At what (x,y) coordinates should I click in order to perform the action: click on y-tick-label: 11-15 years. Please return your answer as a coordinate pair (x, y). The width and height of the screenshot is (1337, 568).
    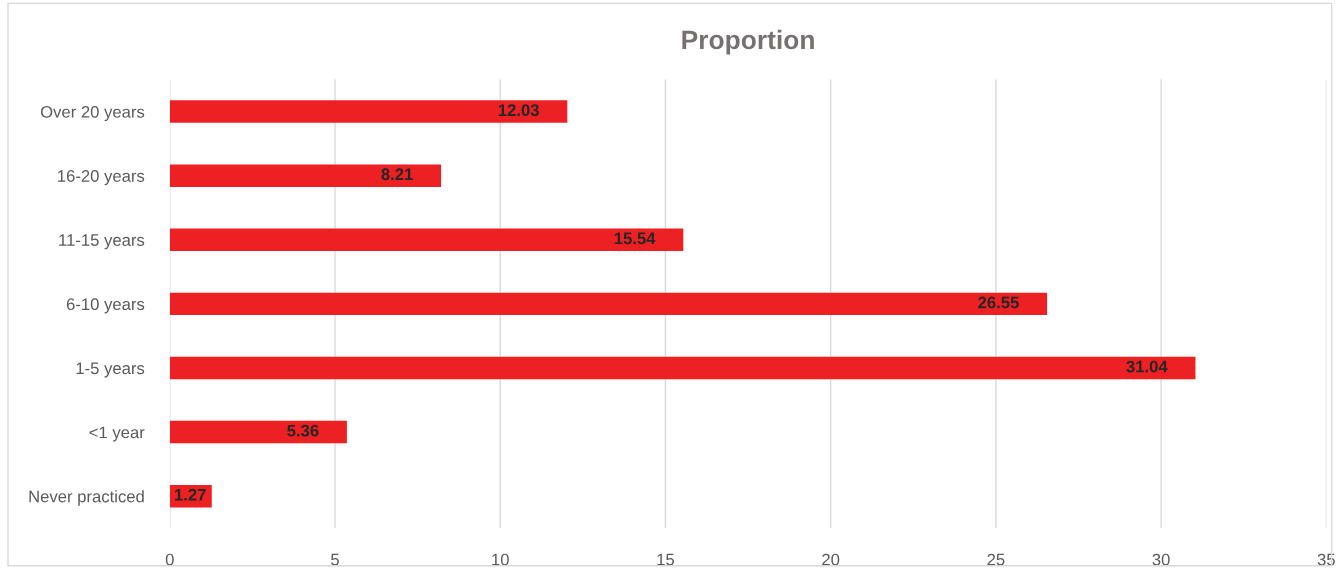
    Looking at the image, I should click on (102, 242).